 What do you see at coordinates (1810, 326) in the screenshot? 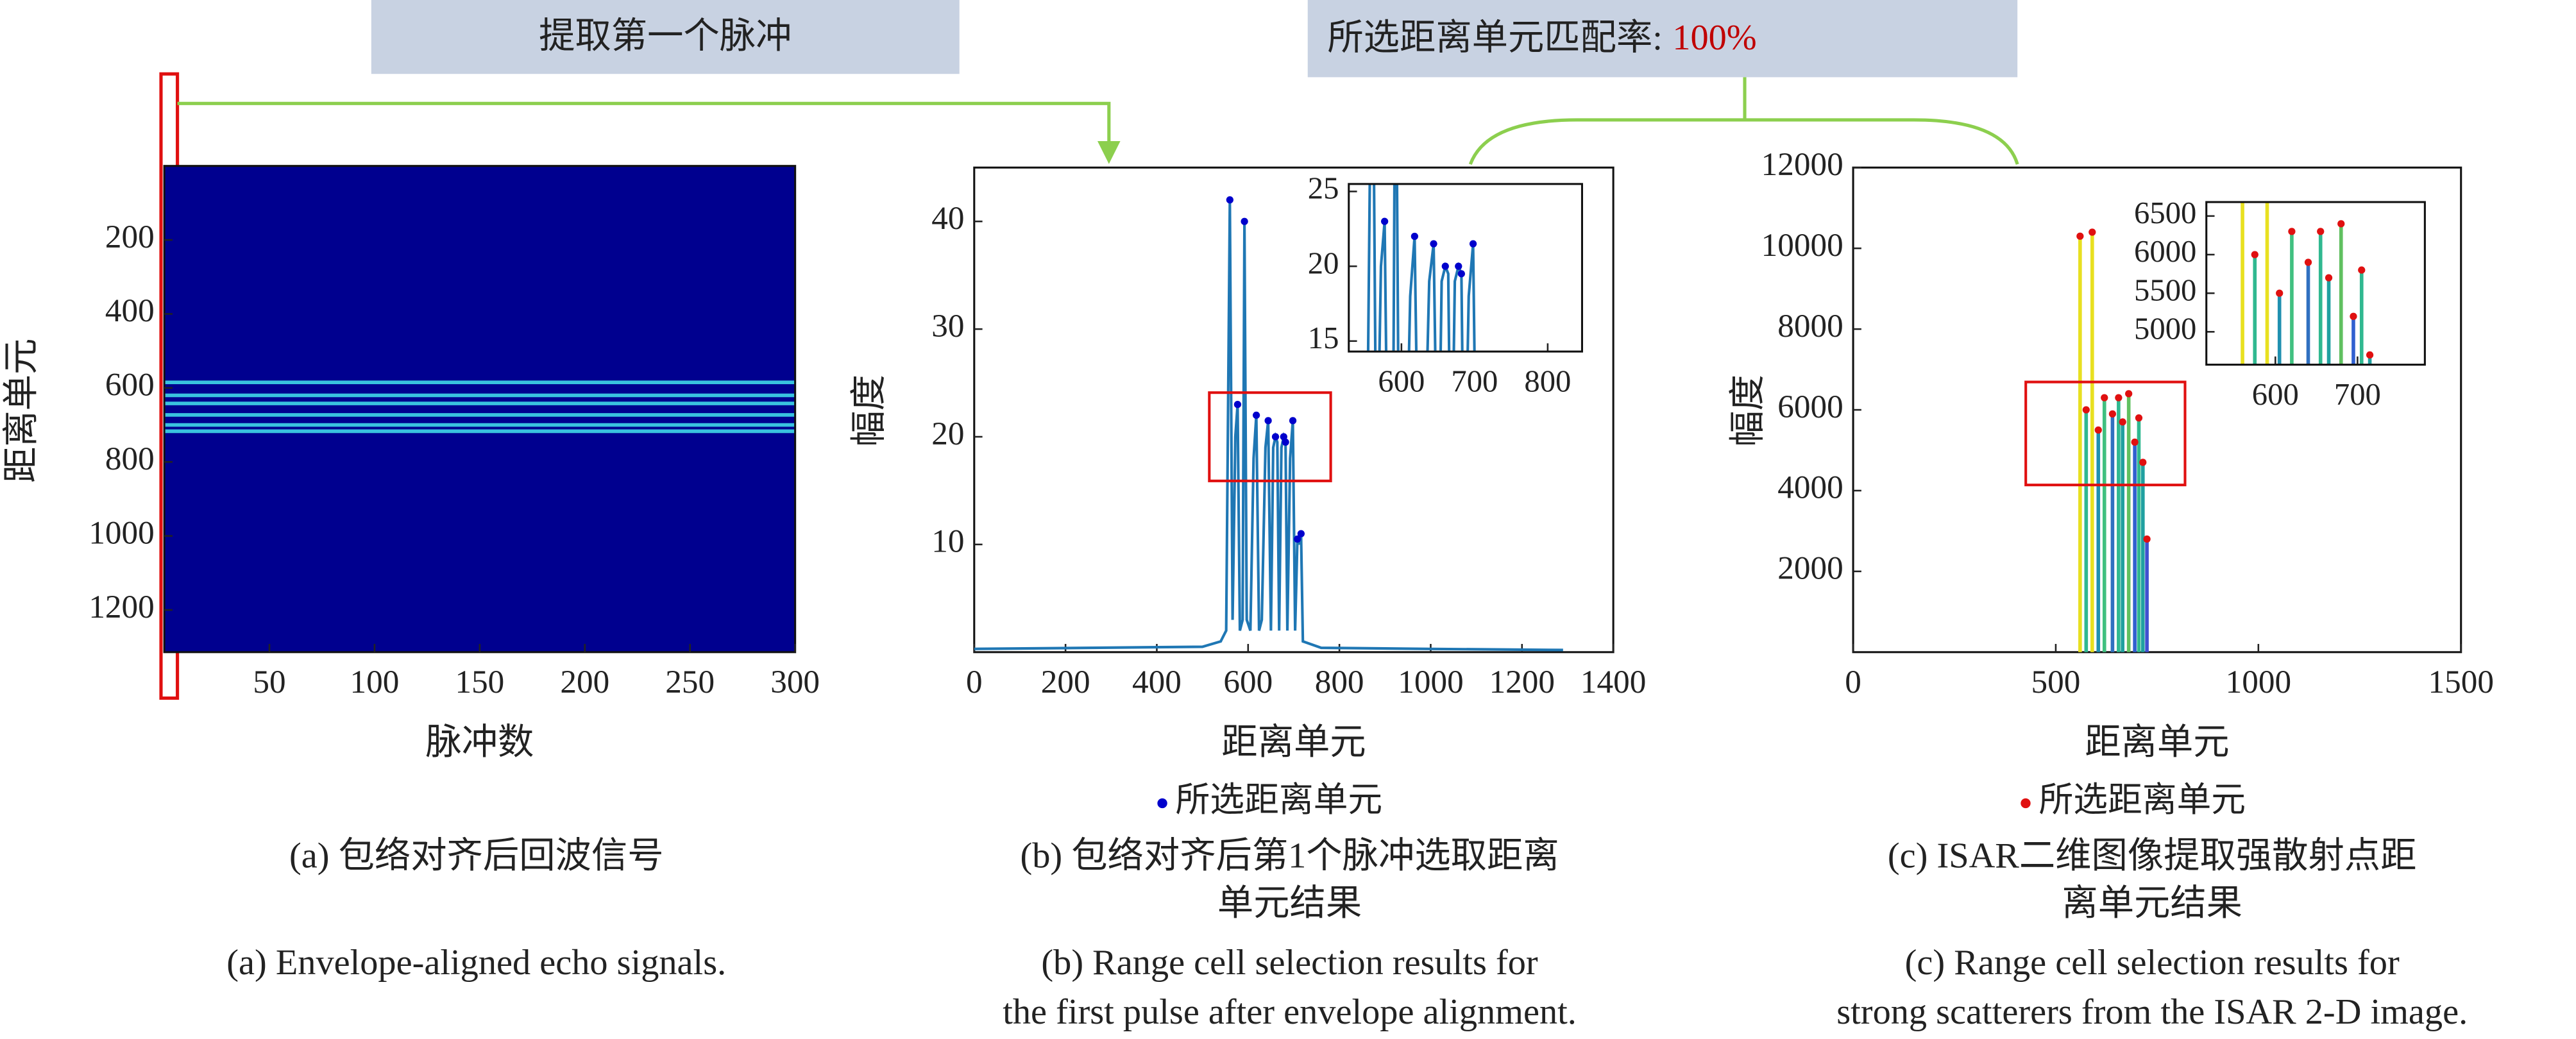
I see `y-tick-label: 8000` at bounding box center [1810, 326].